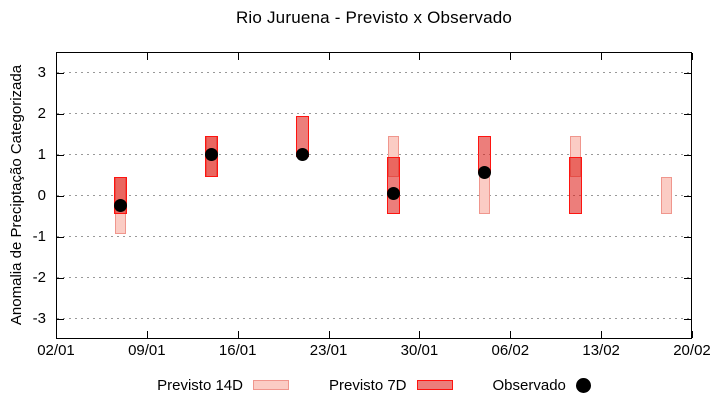 This screenshot has width=720, height=400. What do you see at coordinates (41, 195) in the screenshot?
I see `y-tick-label: 0` at bounding box center [41, 195].